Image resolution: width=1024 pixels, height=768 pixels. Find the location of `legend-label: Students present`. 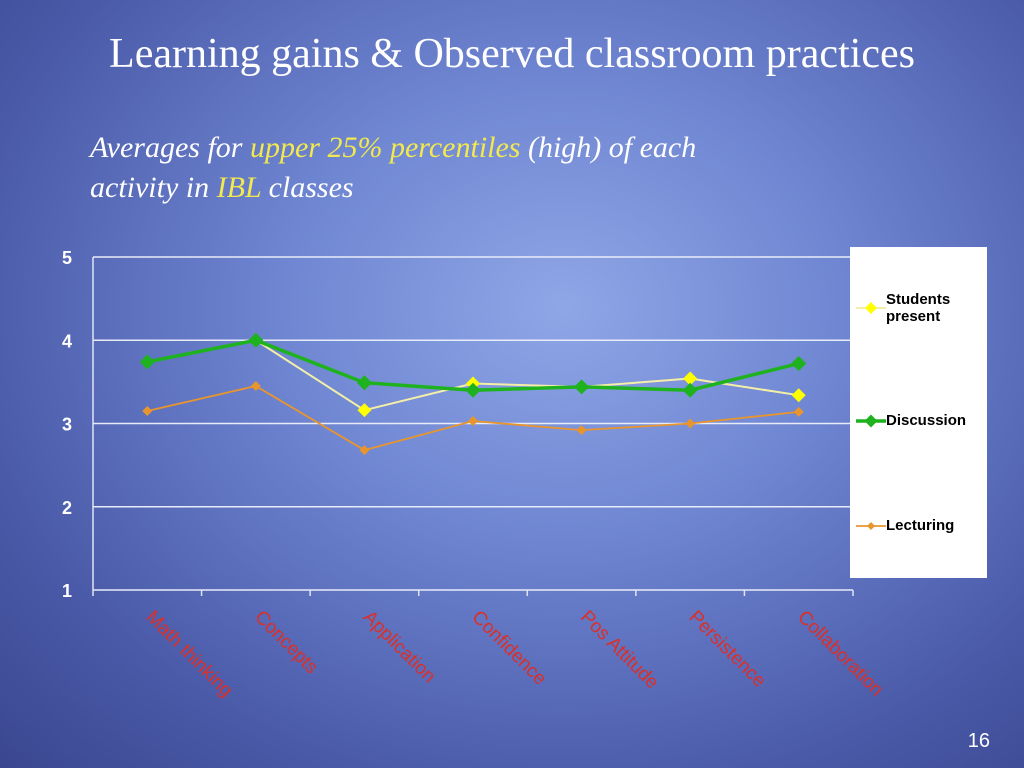

legend-label: Students present is located at coordinates (918, 307).